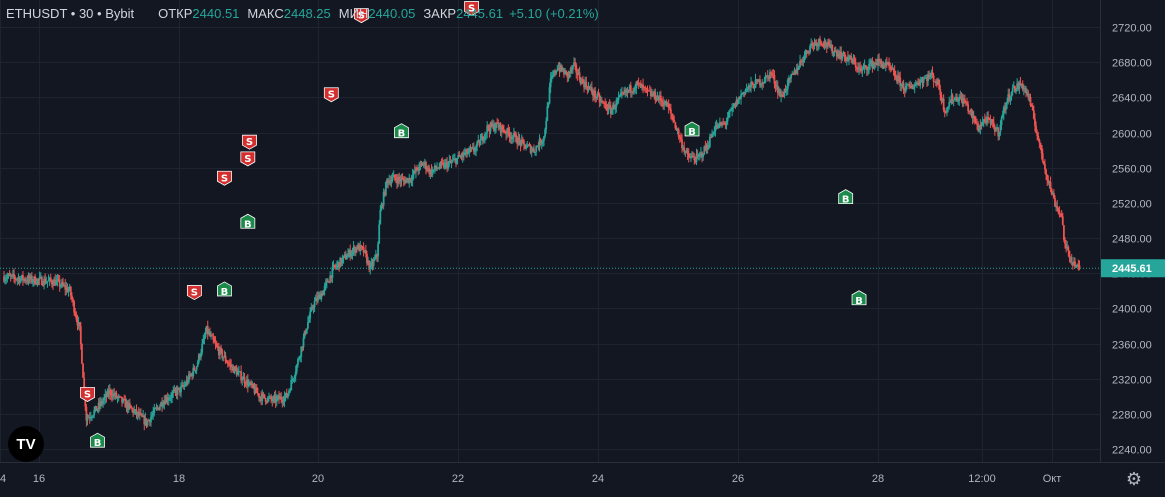 The width and height of the screenshot is (1165, 497). I want to click on last-price-badge, so click(1133, 268).